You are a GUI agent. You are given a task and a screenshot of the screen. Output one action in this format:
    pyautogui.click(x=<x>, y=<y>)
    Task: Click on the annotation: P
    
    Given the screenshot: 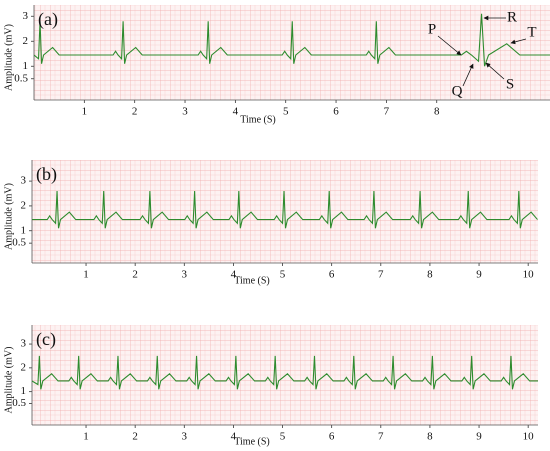 What is the action you would take?
    pyautogui.click(x=432, y=29)
    